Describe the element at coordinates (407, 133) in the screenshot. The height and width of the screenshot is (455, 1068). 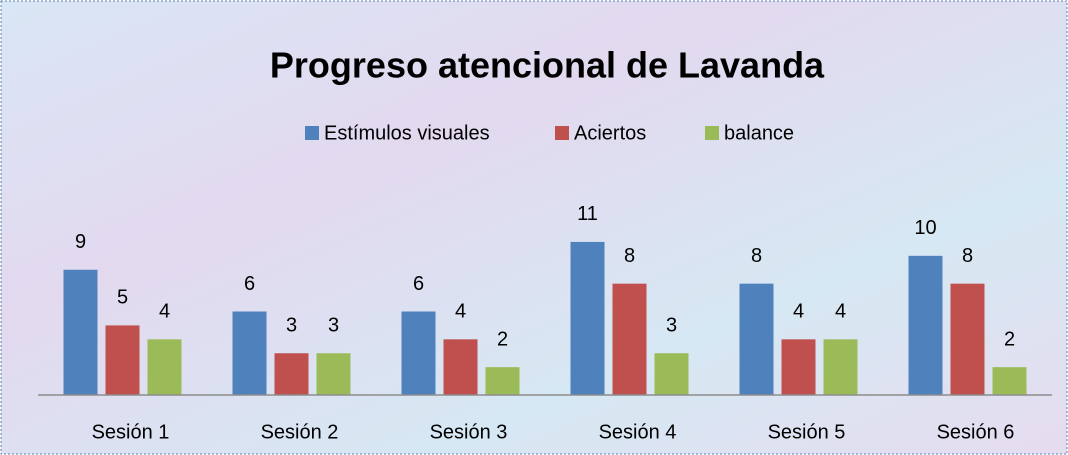
I see `legend-label: Estímulos visuales` at that location.